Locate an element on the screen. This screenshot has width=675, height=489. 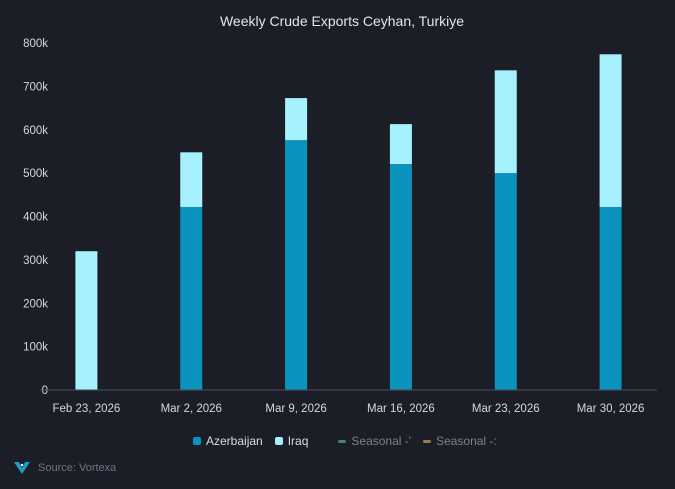
legend-item-azerbaijan: Azerbaijan is located at coordinates (228, 441).